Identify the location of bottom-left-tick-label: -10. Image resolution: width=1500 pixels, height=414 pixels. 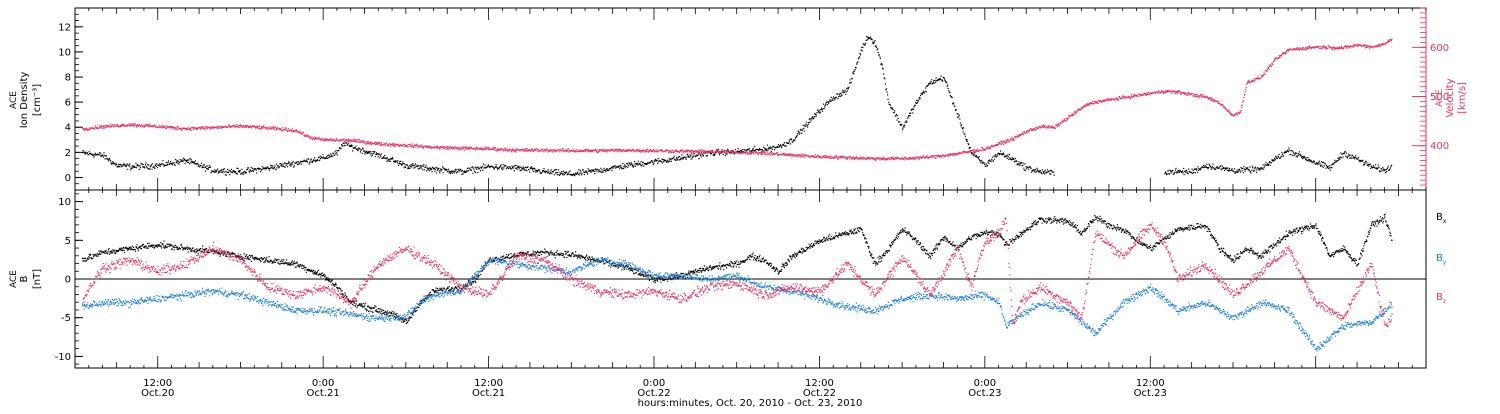
(63, 357).